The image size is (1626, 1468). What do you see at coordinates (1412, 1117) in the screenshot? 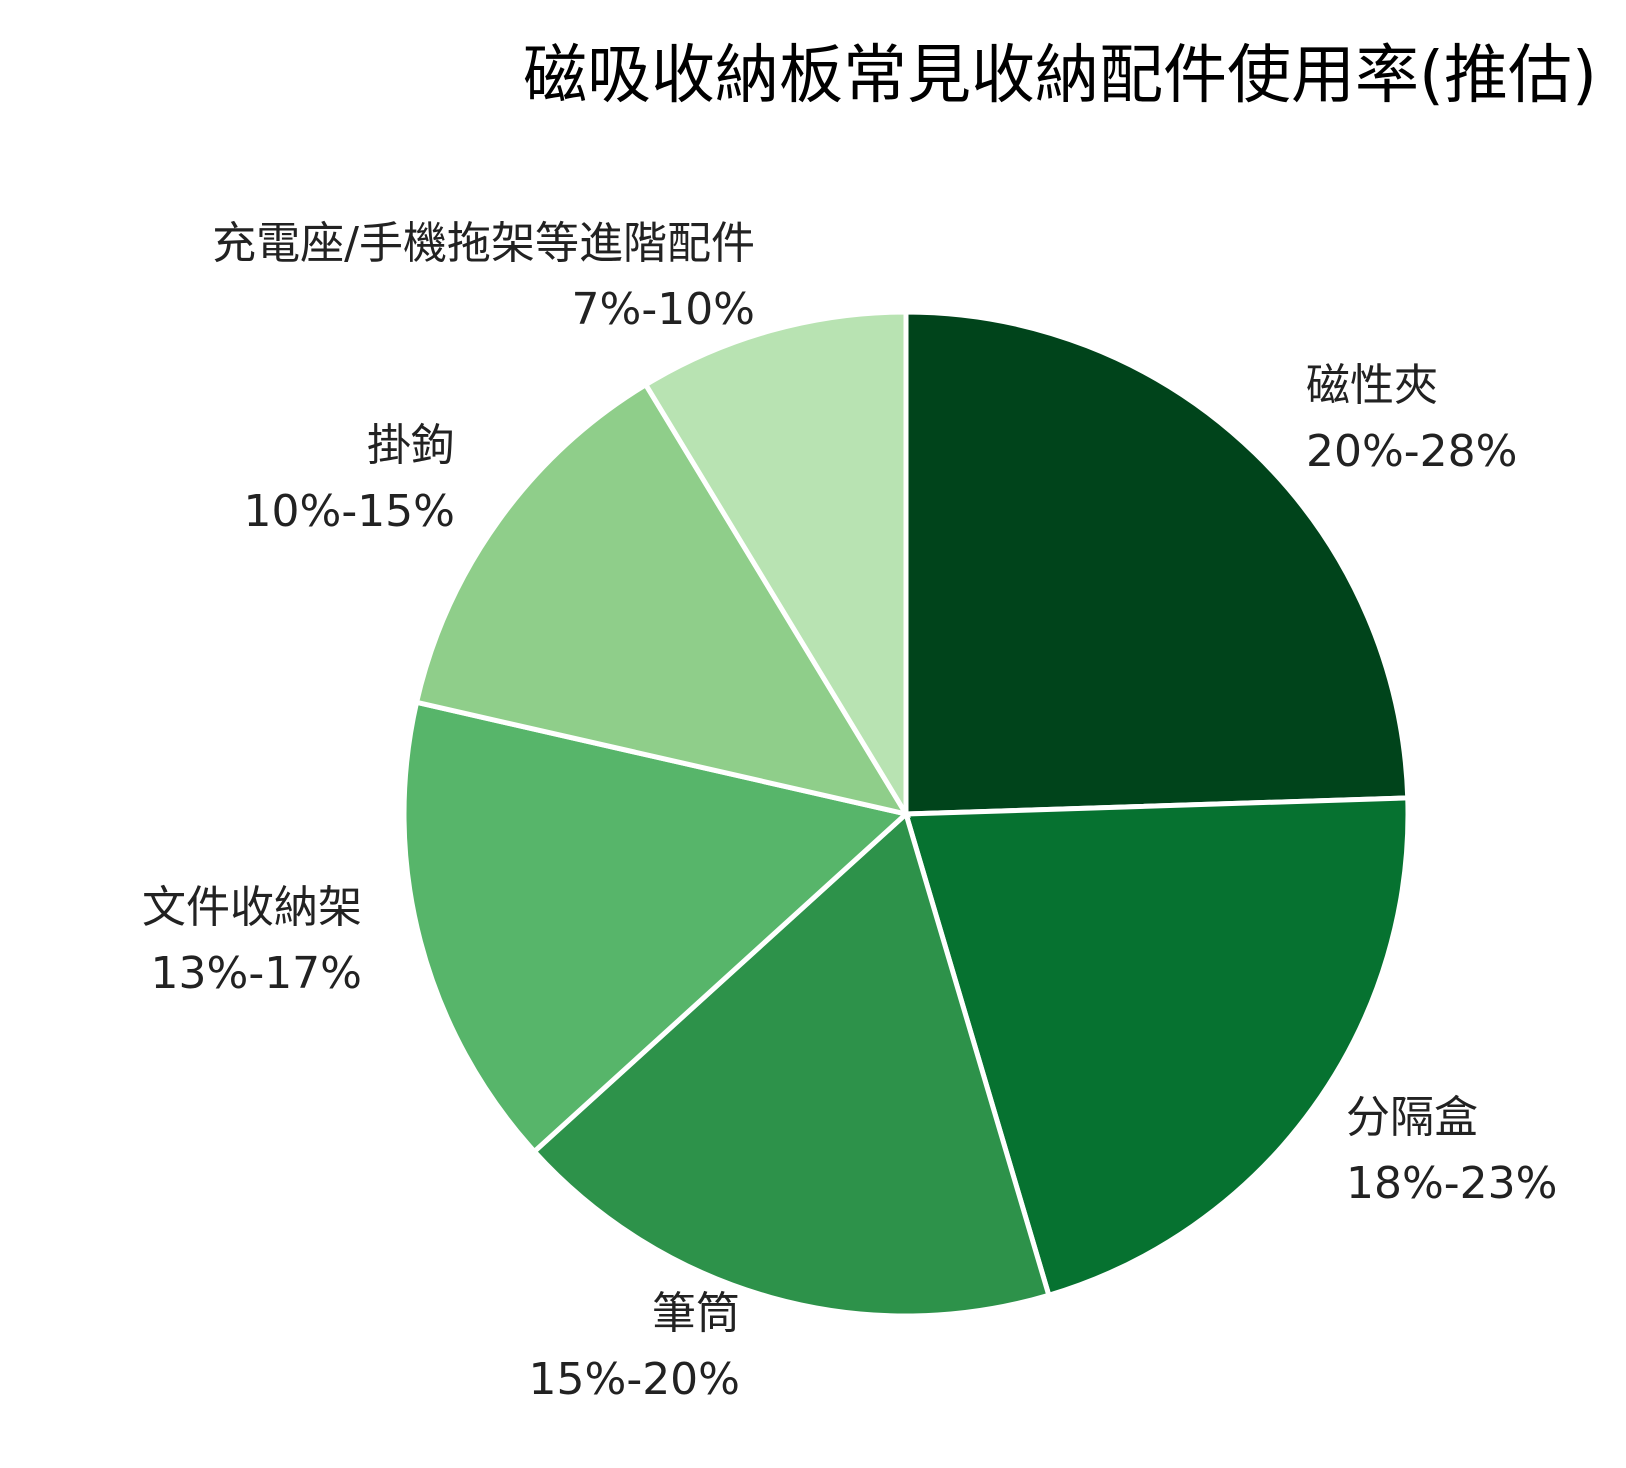
I see `slice-label-name-1: 分隔盒` at bounding box center [1412, 1117].